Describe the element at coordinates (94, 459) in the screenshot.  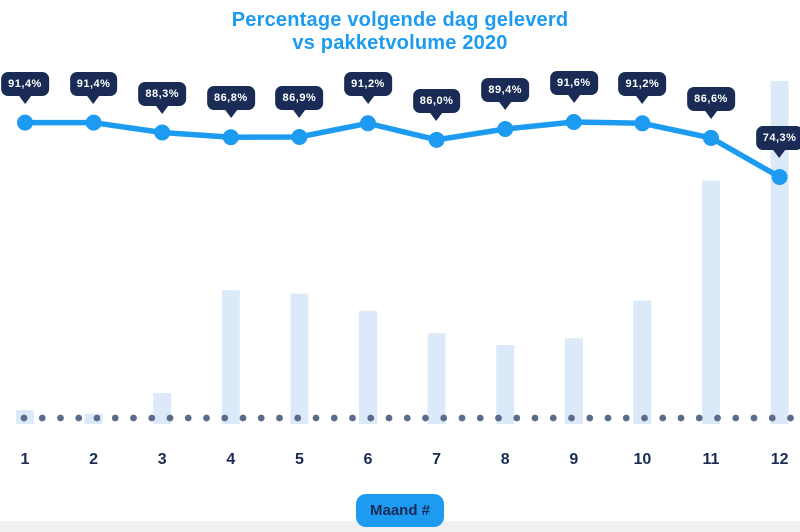
I see `x-tick-label: 2` at that location.